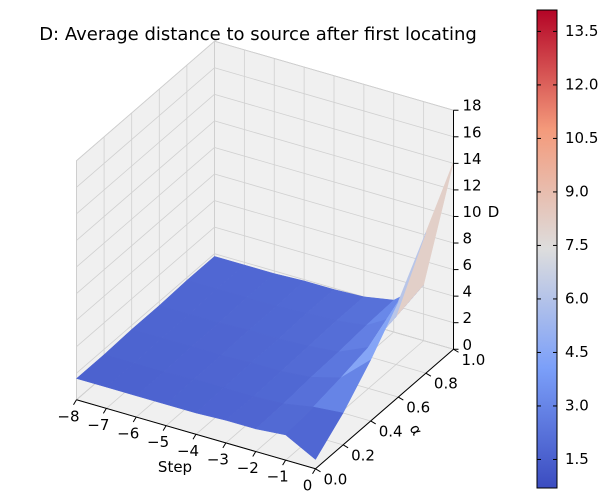 The width and height of the screenshot is (610, 500). I want to click on x-tick-label: −3, so click(218, 459).